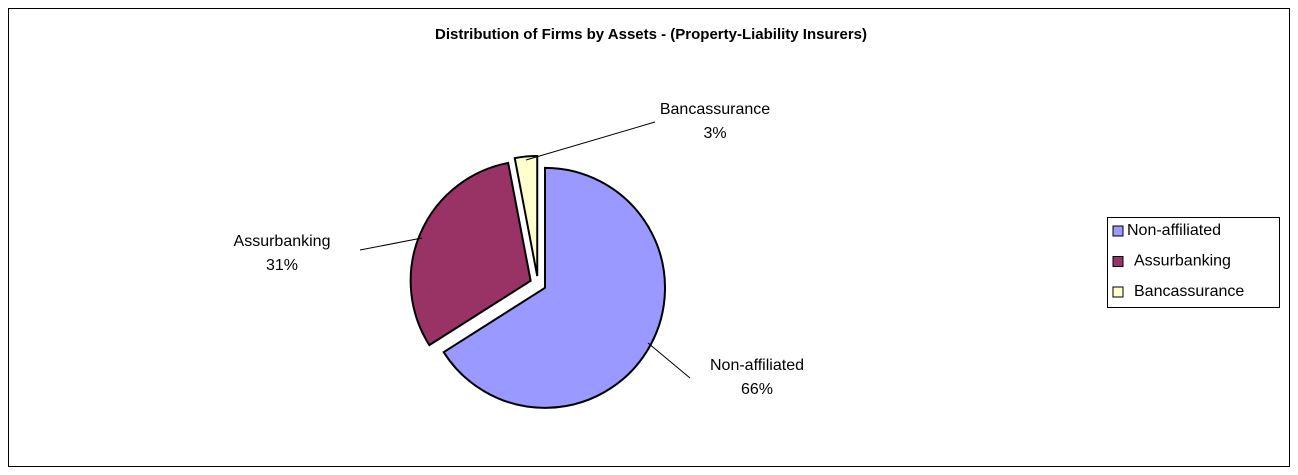 This screenshot has width=1298, height=475. What do you see at coordinates (1174, 230) in the screenshot?
I see `legend-label: Non-affiliated` at bounding box center [1174, 230].